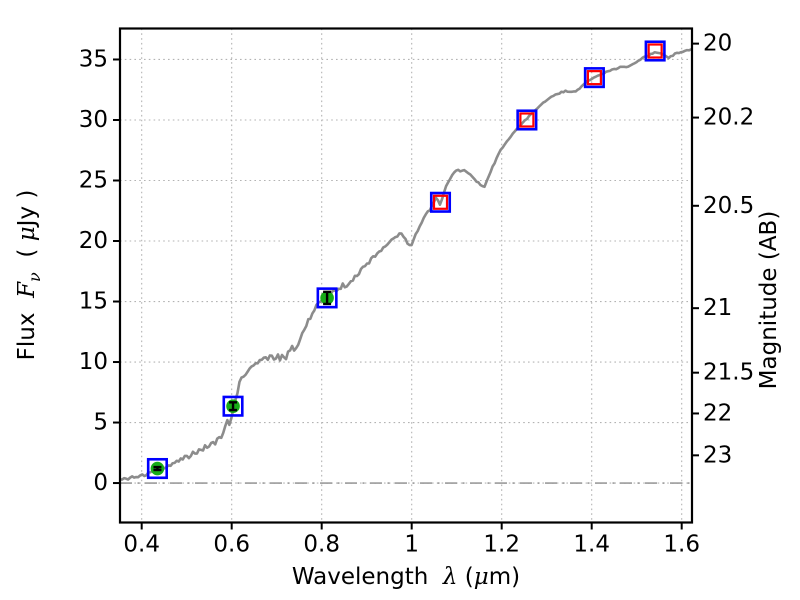 The image size is (800, 600). What do you see at coordinates (321, 545) in the screenshot?
I see `x-tick-label: 0.8` at bounding box center [321, 545].